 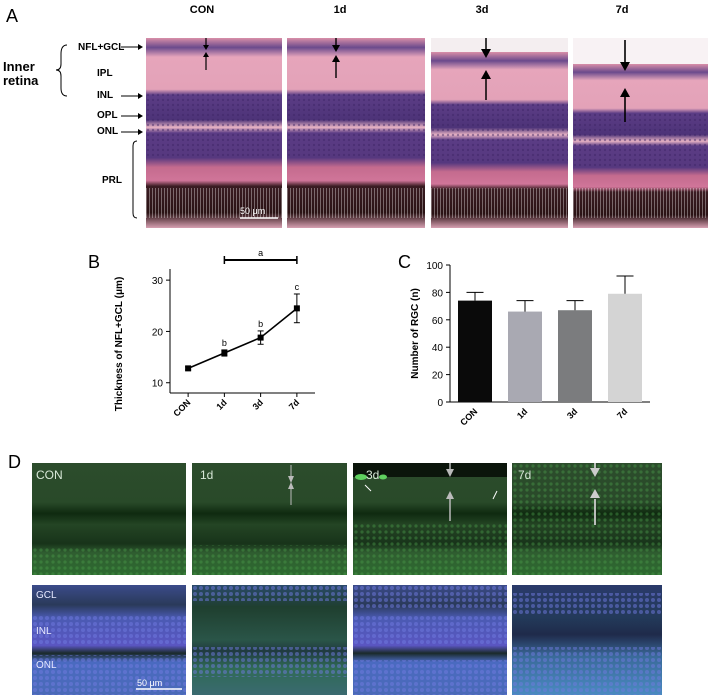 I want to click on panel-a-letter: A, so click(x=12, y=16).